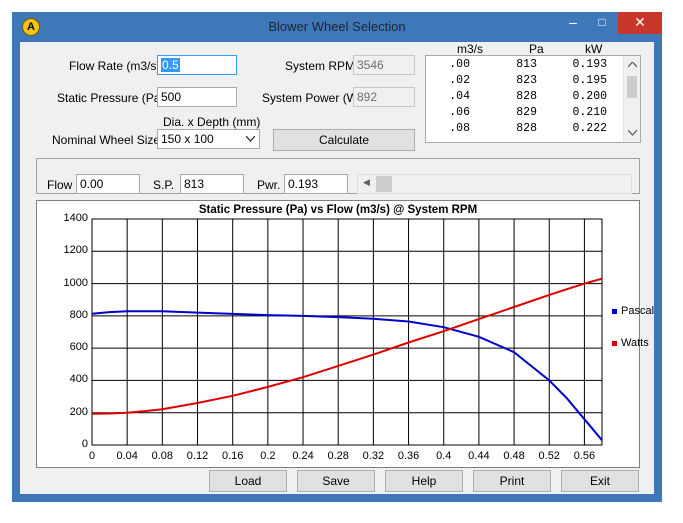  I want to click on load-button: Load, so click(248, 481).